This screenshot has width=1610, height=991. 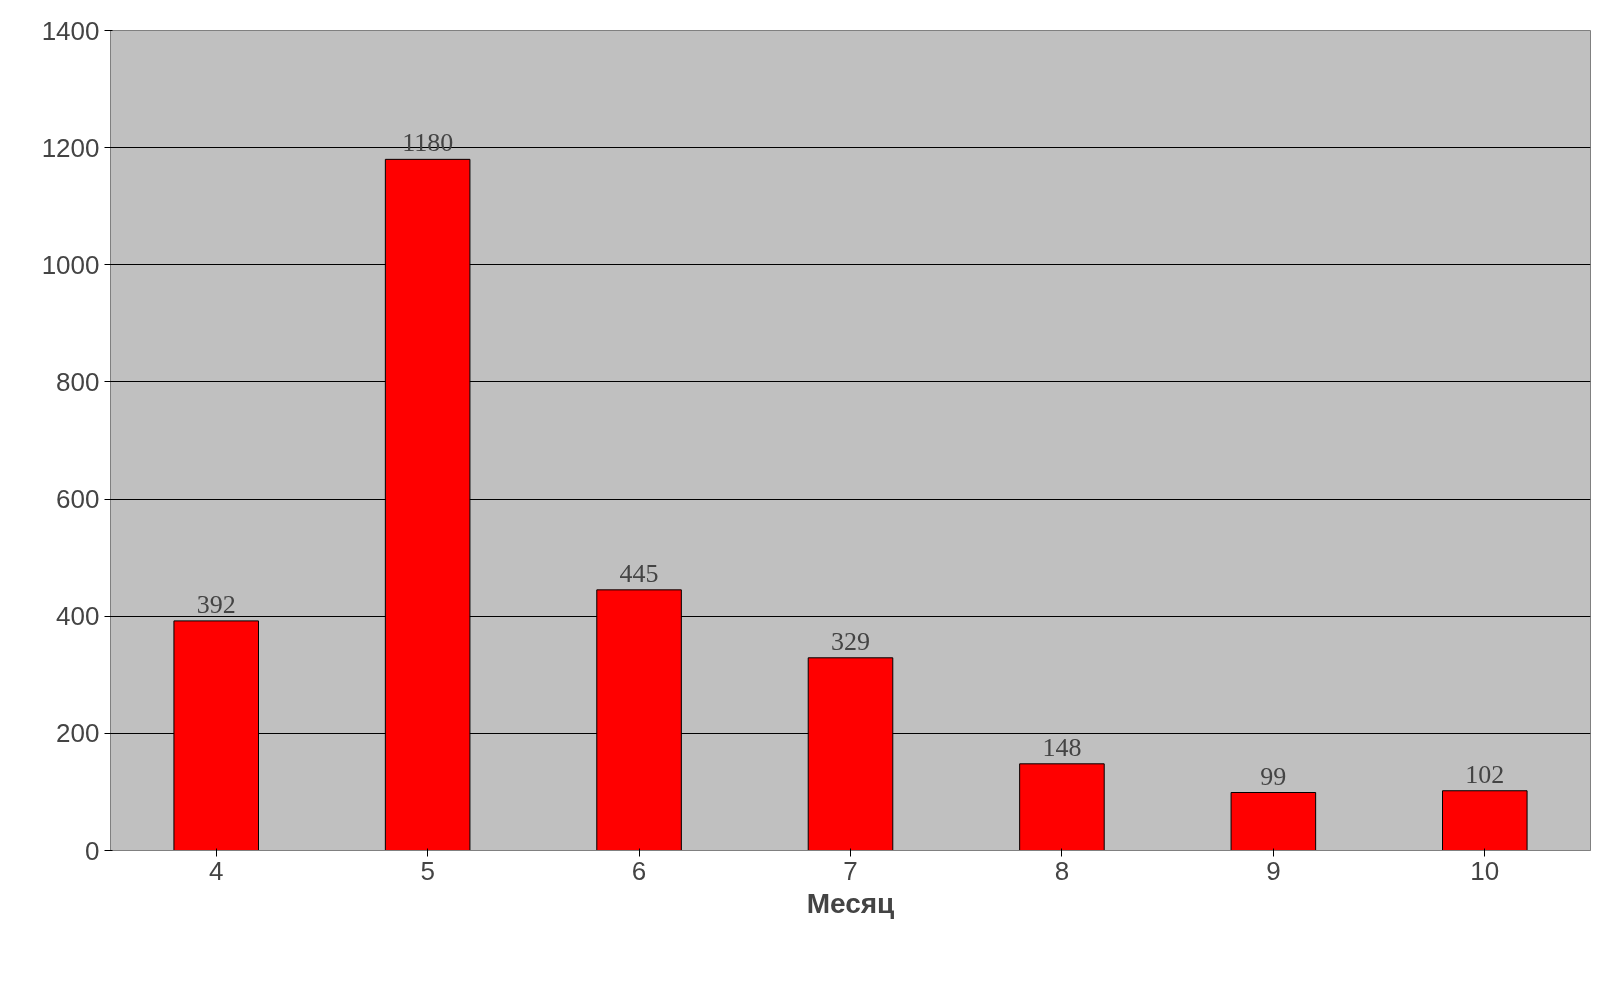 I want to click on y-tick-label: 400, so click(x=78, y=616).